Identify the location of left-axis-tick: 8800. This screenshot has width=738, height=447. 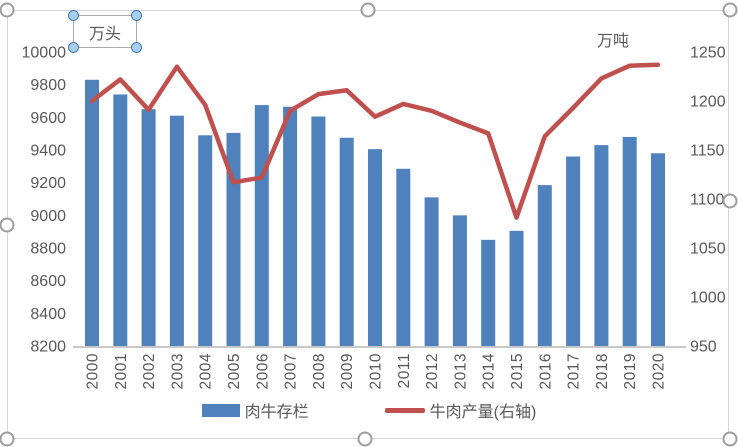
(48, 249).